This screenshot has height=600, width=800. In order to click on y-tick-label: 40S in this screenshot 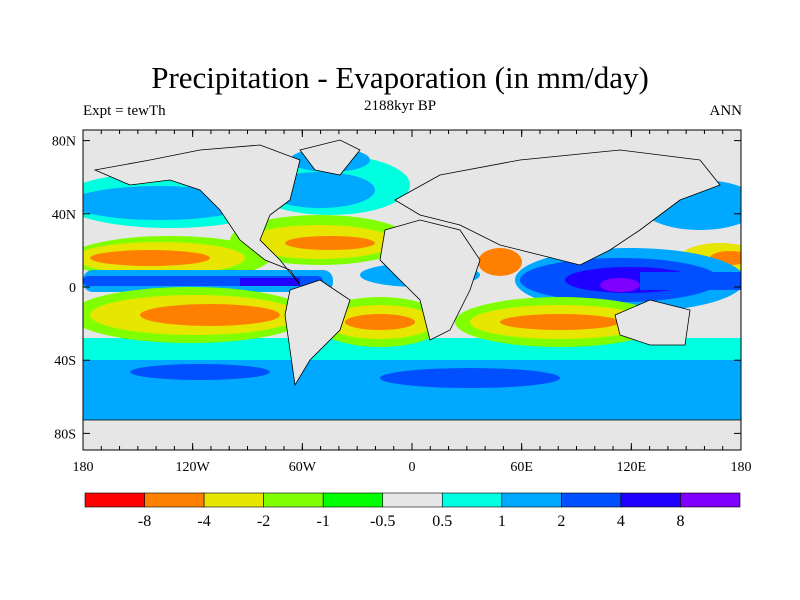, I will do `click(65, 361)`.